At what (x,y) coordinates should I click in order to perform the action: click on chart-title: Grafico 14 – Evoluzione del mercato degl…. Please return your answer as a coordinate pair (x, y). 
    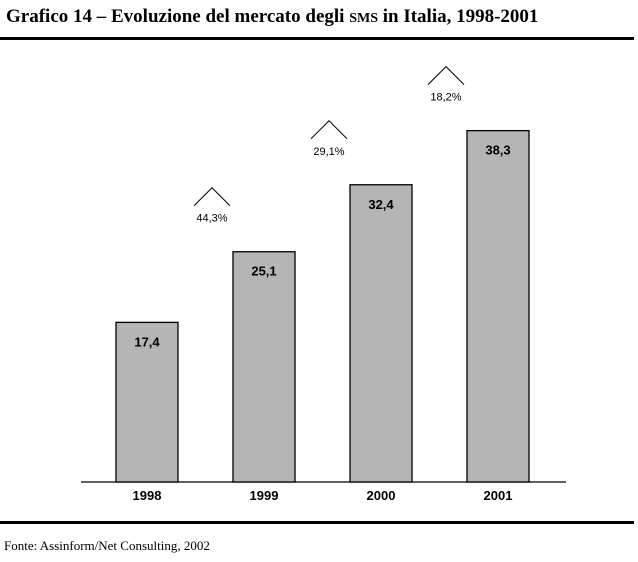
    Looking at the image, I should click on (272, 17).